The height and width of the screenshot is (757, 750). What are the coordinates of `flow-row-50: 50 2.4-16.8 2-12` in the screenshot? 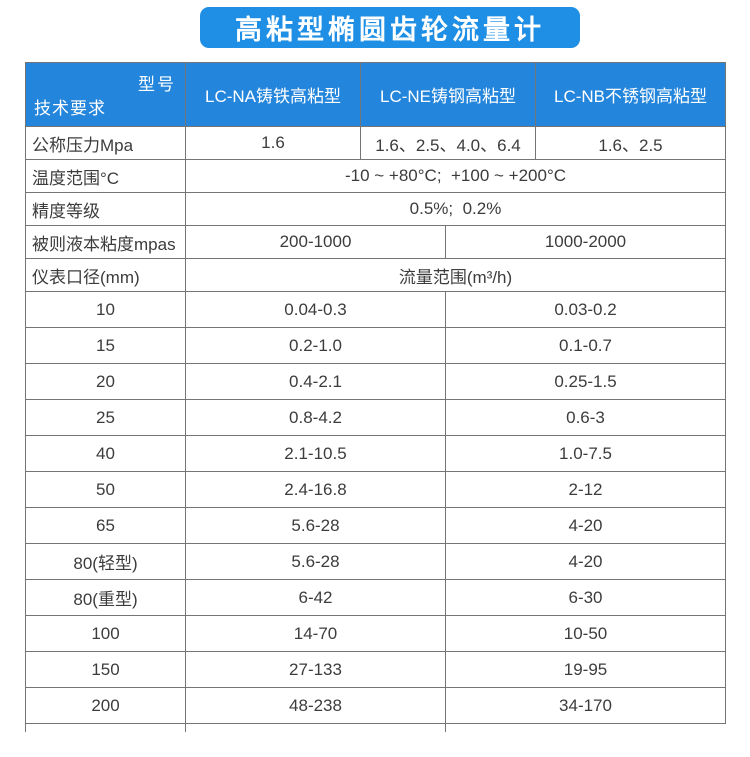 It's located at (376, 489).